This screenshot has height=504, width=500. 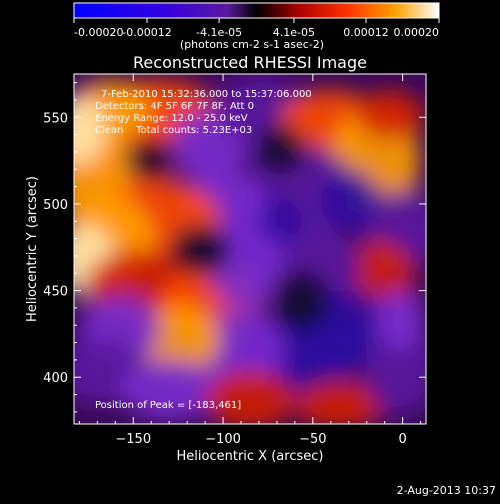 I want to click on x-tick-label: −100, so click(x=223, y=439).